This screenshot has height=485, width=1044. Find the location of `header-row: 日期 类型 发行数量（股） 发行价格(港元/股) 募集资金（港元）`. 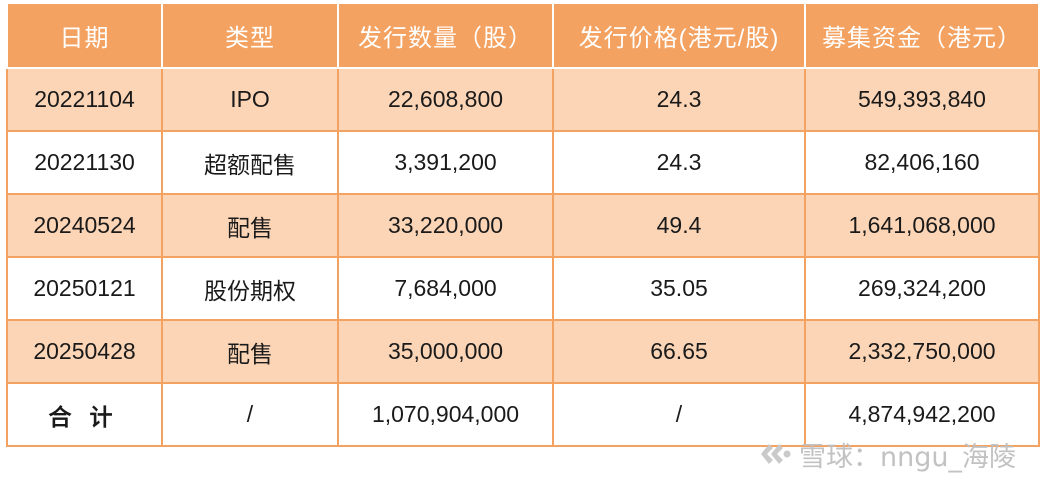

header-row: 日期 类型 发行数量（股） 发行价格(港元/股) 募集资金（港元） is located at coordinates (523, 36).